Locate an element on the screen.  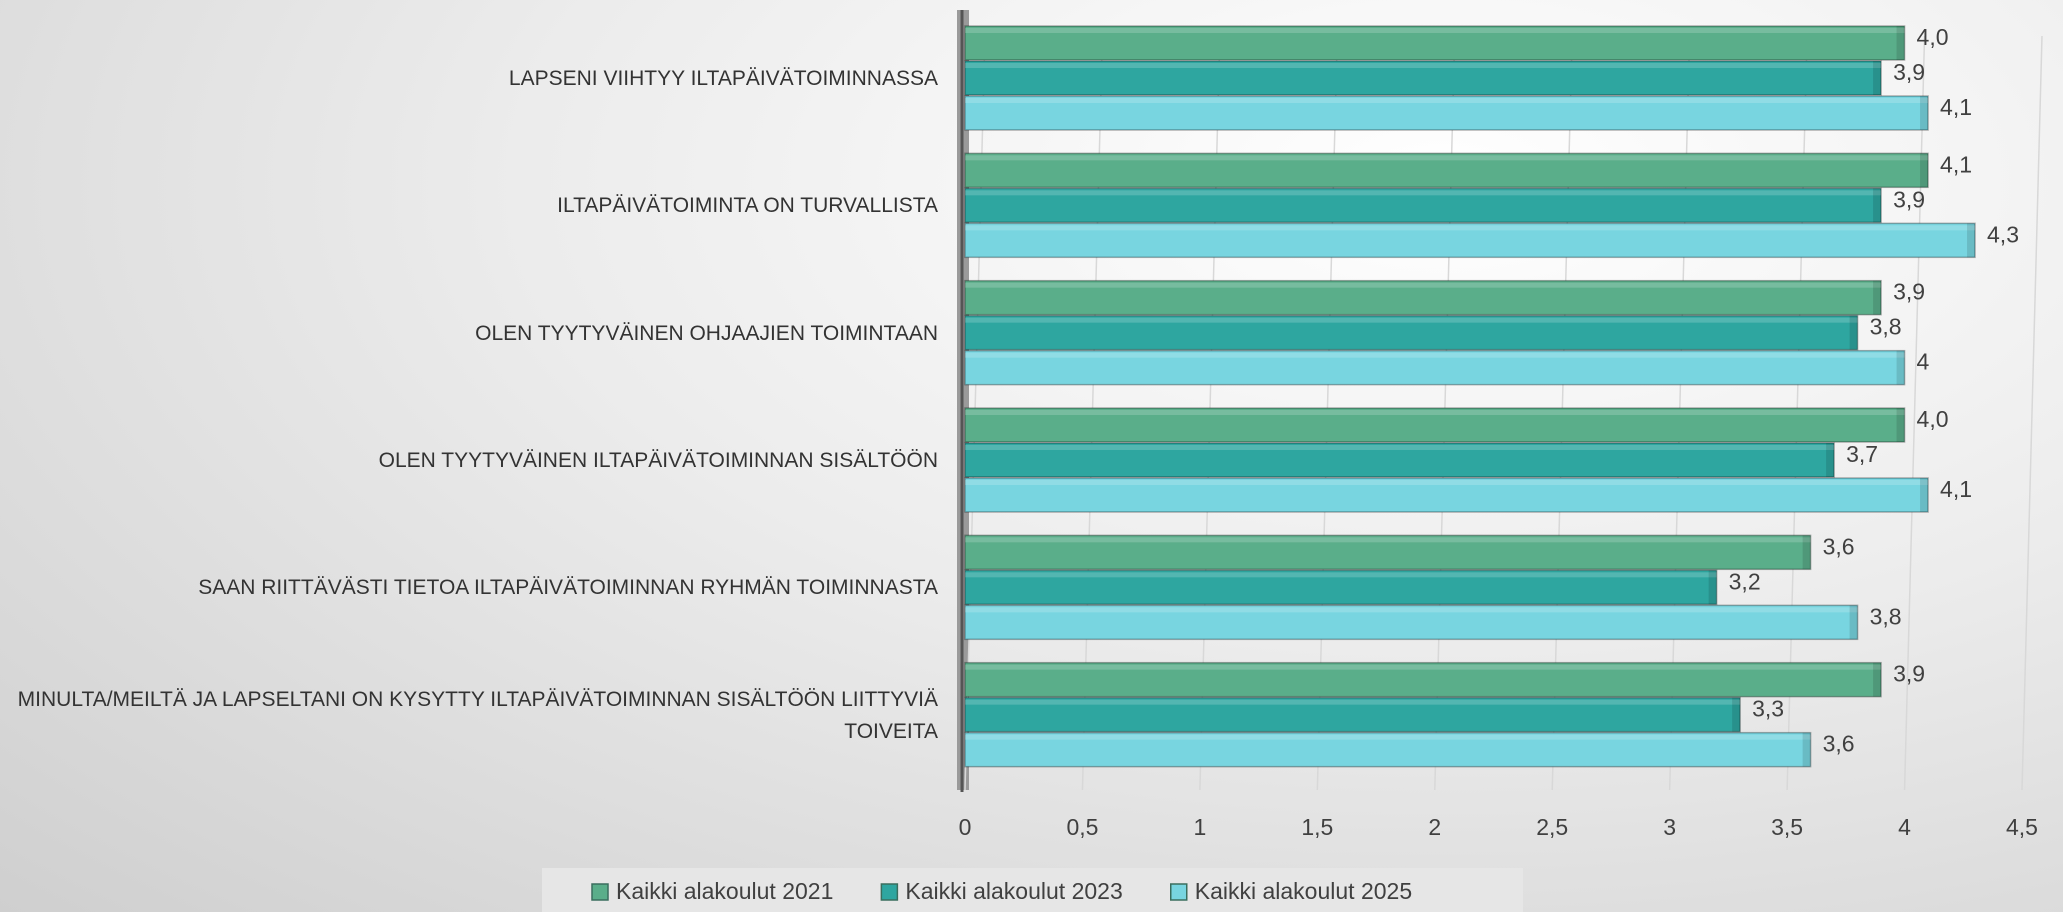
x-tick-label: 0,5 is located at coordinates (1082, 827).